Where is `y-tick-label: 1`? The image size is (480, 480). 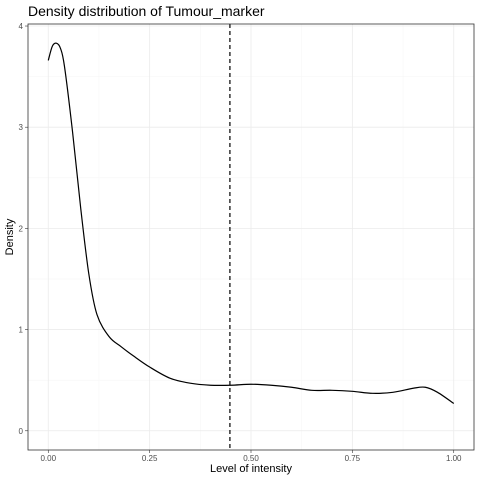
y-tick-label: 1 is located at coordinates (21, 330).